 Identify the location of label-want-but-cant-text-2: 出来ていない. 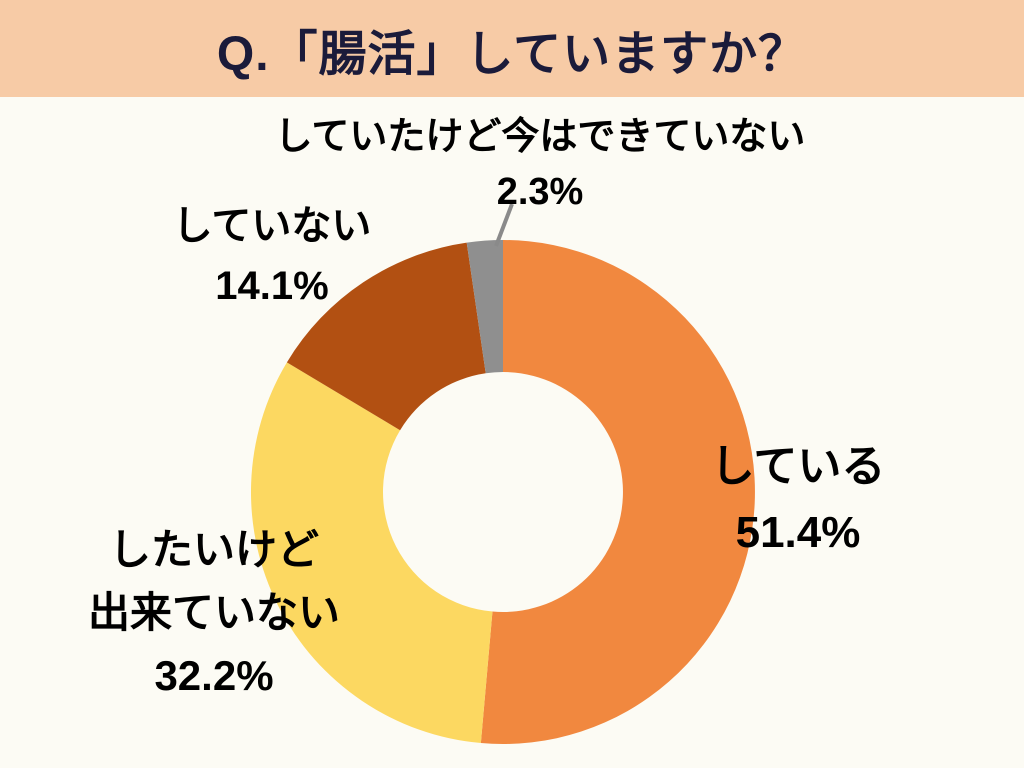
(214, 612).